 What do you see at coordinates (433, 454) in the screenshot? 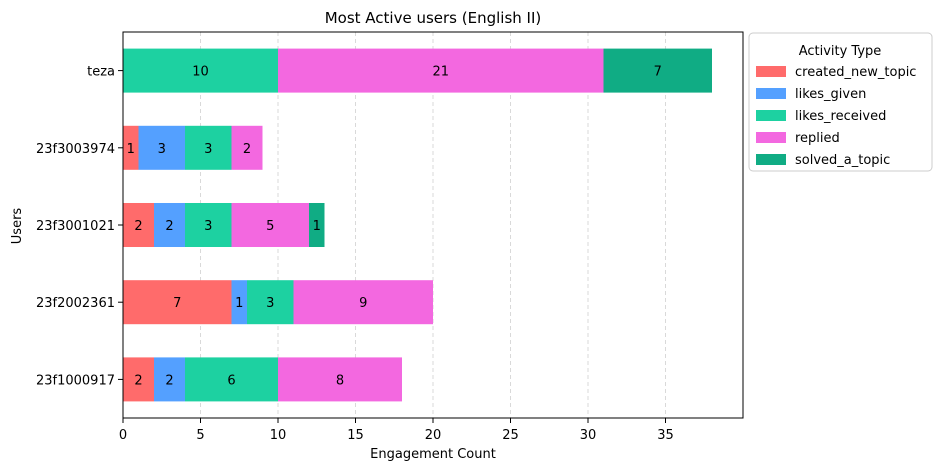
I see `x-axis-label: Engagement Count` at bounding box center [433, 454].